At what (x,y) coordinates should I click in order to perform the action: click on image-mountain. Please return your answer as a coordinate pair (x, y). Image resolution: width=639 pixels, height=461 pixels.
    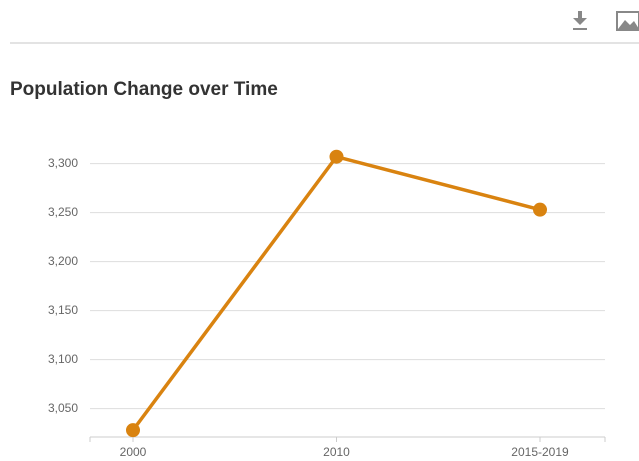
    Looking at the image, I should click on (628, 24).